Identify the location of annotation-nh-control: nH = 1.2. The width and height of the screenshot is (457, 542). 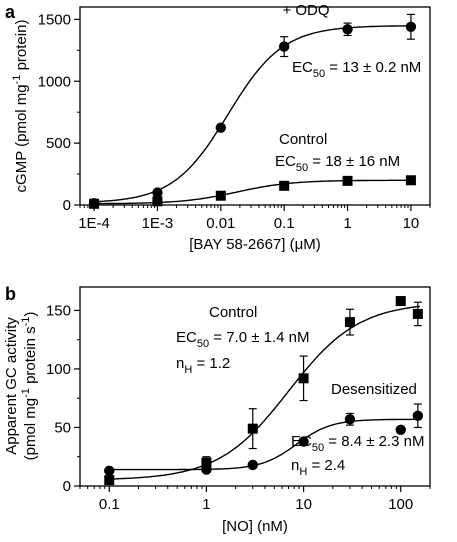
(203, 365).